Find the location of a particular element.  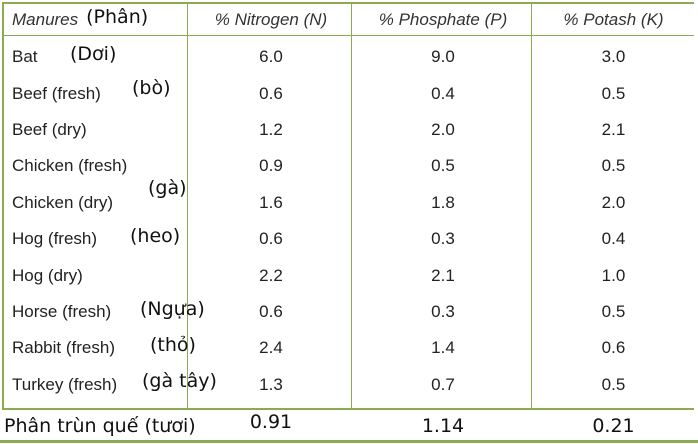

phosphate-value: 0.7 is located at coordinates (443, 384).